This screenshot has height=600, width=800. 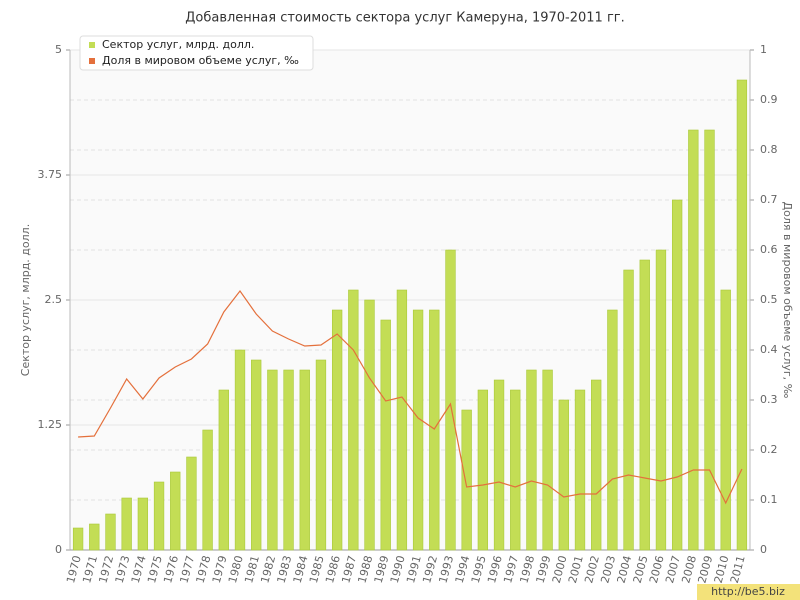 What do you see at coordinates (54, 299) in the screenshot?
I see `y-tick-label: 2.5` at bounding box center [54, 299].